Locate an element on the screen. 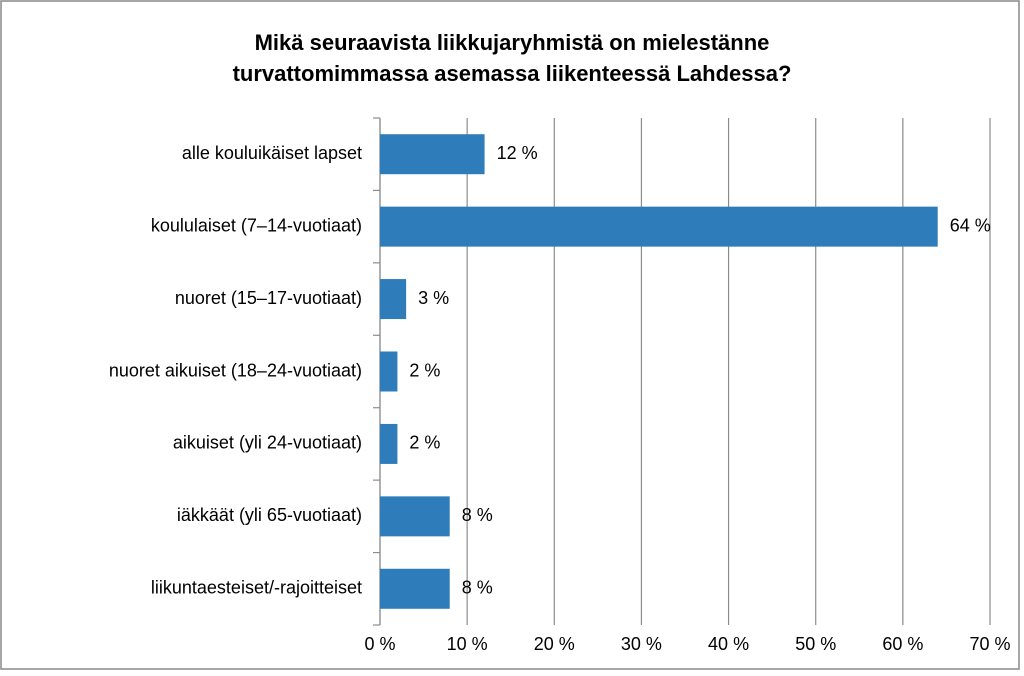 The height and width of the screenshot is (676, 1024). data-label: 3 % is located at coordinates (433, 298).